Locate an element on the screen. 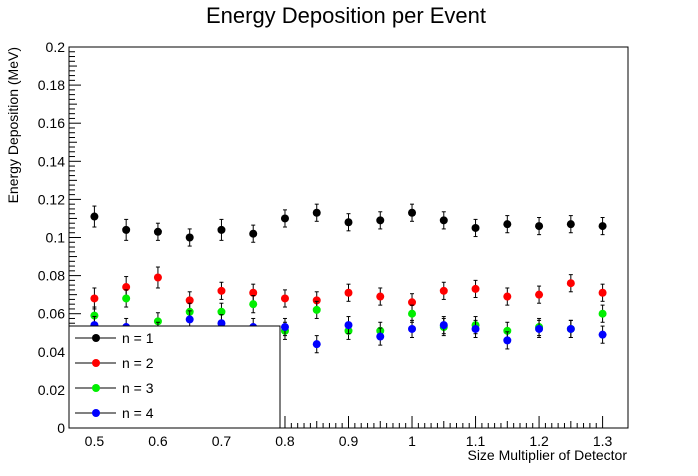 This screenshot has width=698, height=476. legend-entry: n = 3 is located at coordinates (114, 388).